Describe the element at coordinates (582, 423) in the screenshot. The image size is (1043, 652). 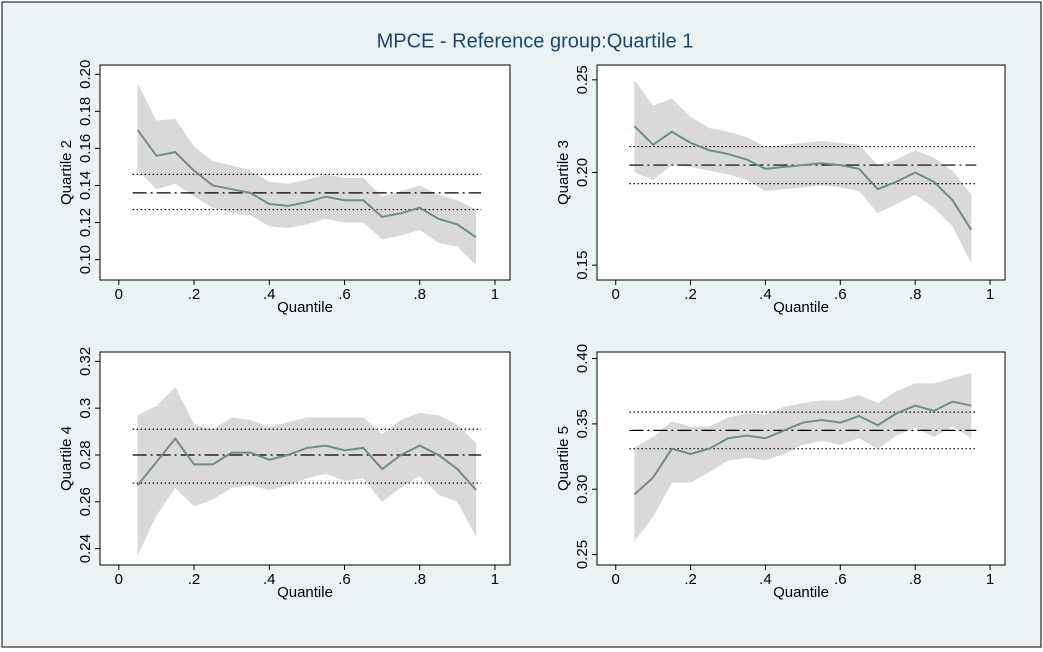
I see `y-tick-label: 0.35` at that location.